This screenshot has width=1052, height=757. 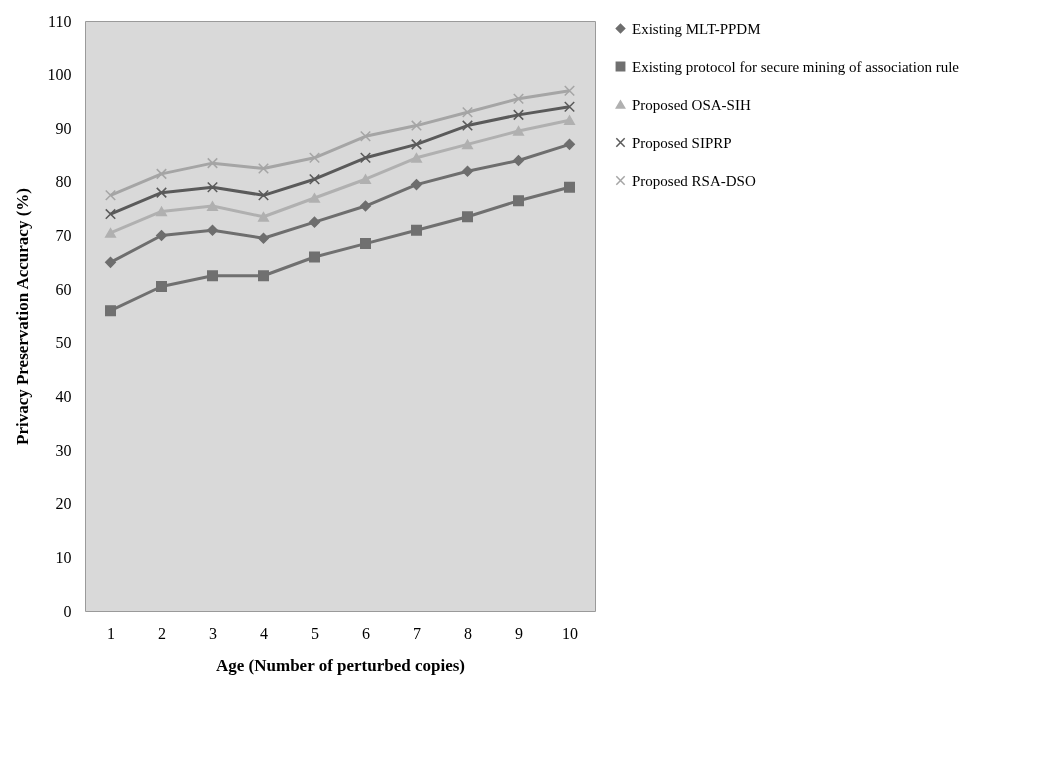 I want to click on y-tick-label: 60, so click(x=63, y=289).